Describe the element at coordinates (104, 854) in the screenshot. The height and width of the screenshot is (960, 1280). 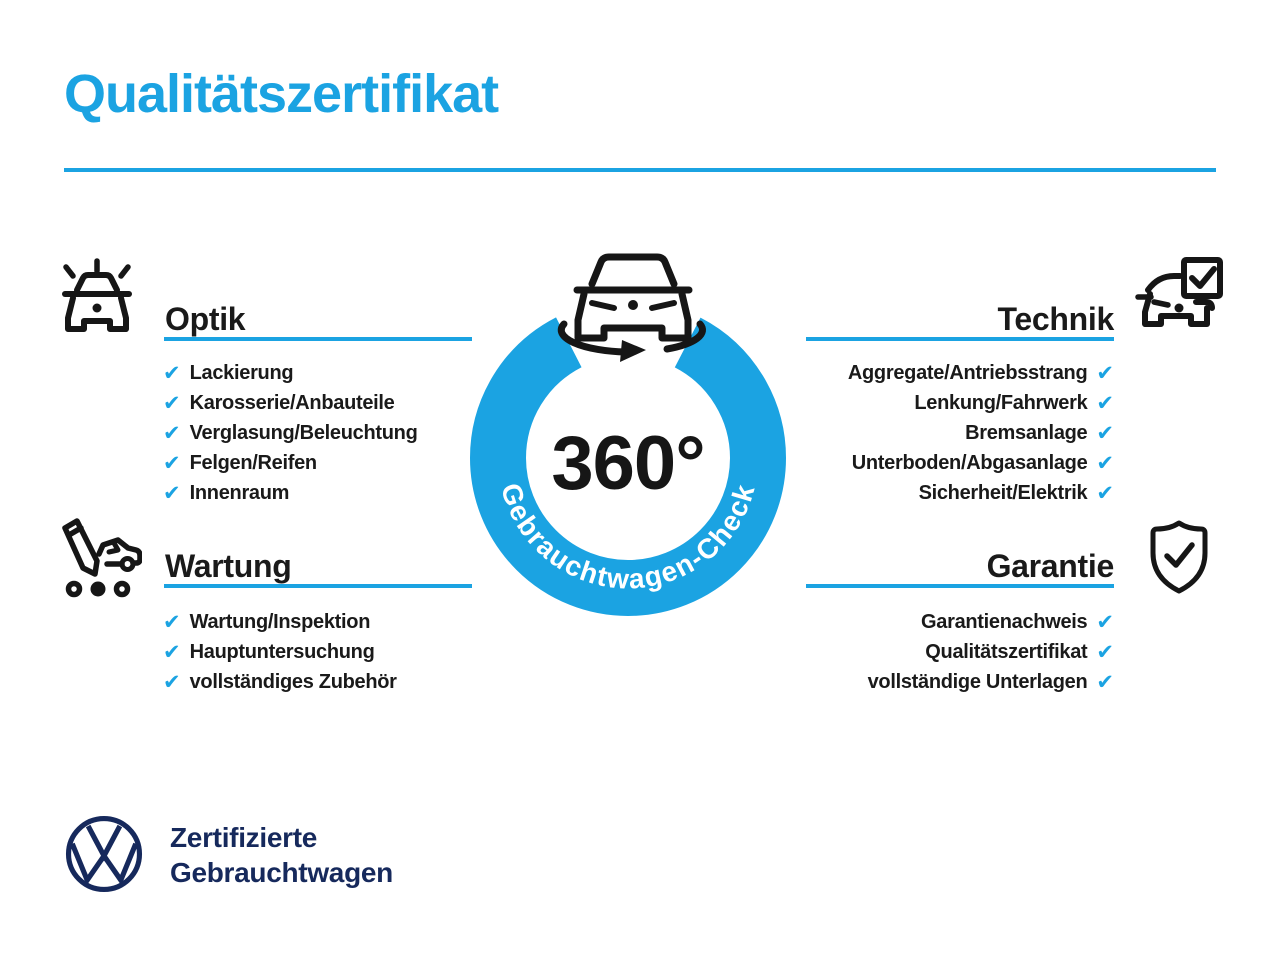
I see `vw-logo` at that location.